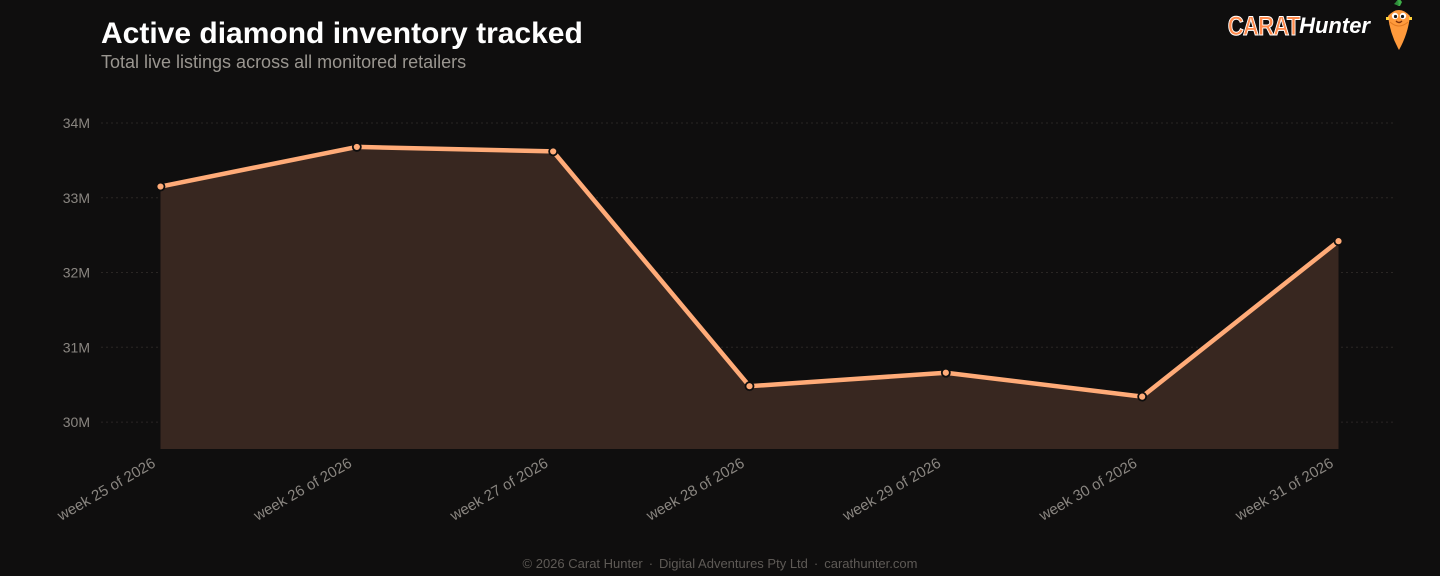 This screenshot has height=576, width=1440. What do you see at coordinates (76, 198) in the screenshot?
I see `y-tick-label: 33M` at bounding box center [76, 198].